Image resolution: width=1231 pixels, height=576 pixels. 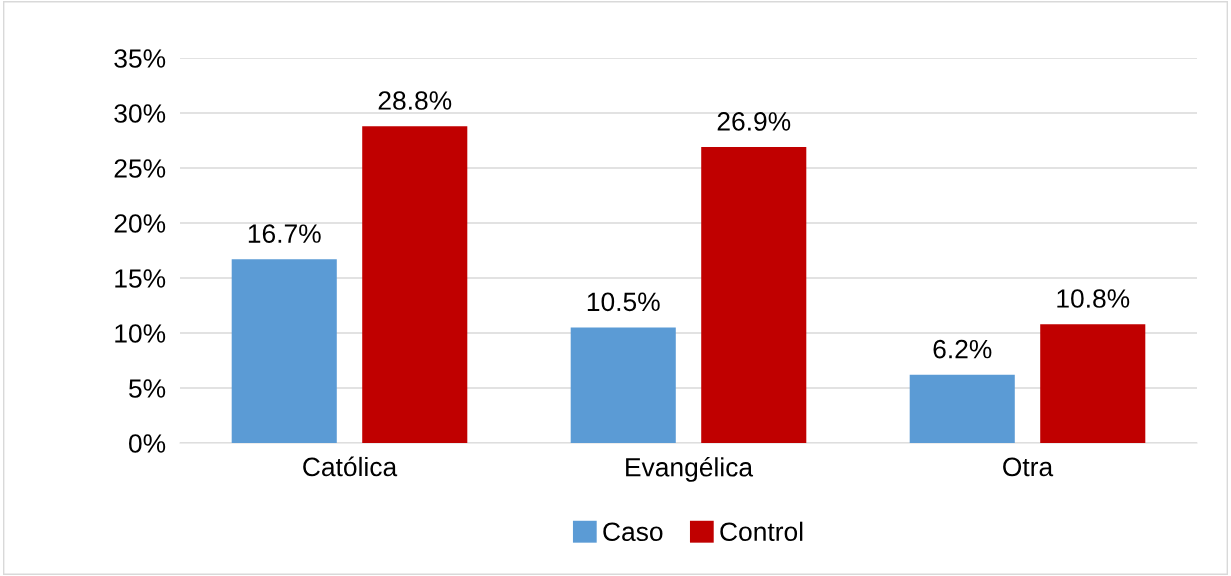 What do you see at coordinates (761, 531) in the screenshot?
I see `legend-label: Control` at bounding box center [761, 531].